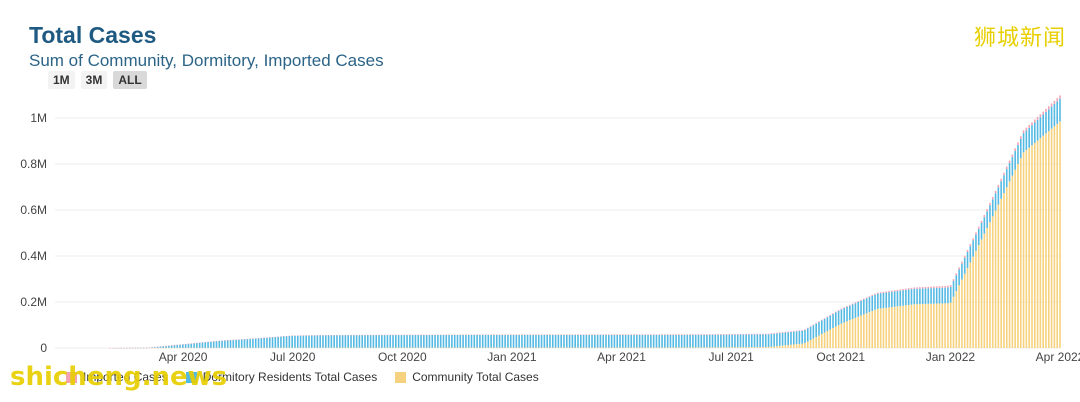 The image size is (1080, 402). I want to click on legend-swatch-imported, so click(71, 377).